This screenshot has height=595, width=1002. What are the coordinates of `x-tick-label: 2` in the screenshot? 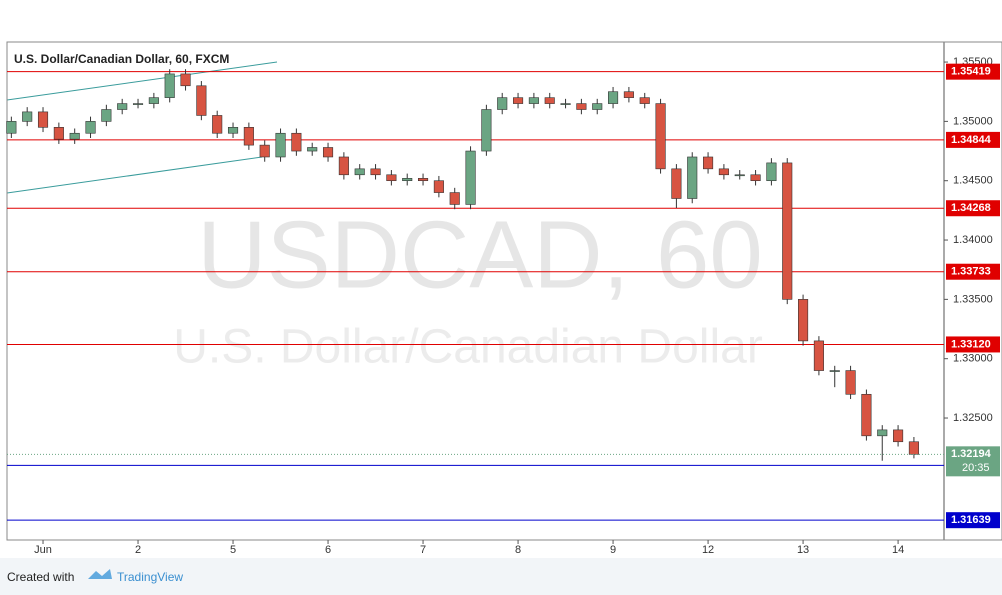 It's located at (138, 550).